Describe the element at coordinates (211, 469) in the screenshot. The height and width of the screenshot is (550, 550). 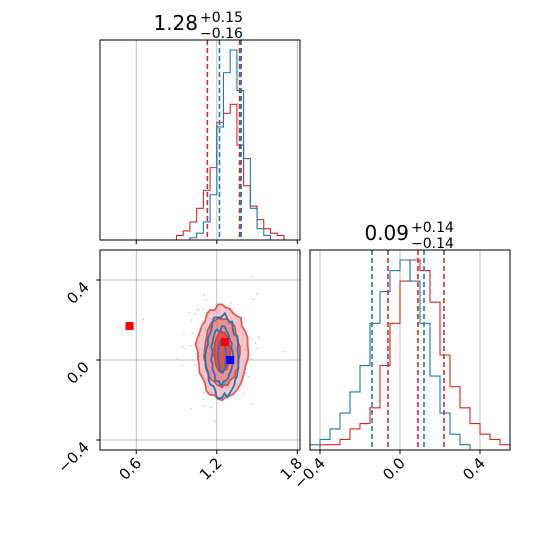
I see `tick-label: 1.2` at that location.